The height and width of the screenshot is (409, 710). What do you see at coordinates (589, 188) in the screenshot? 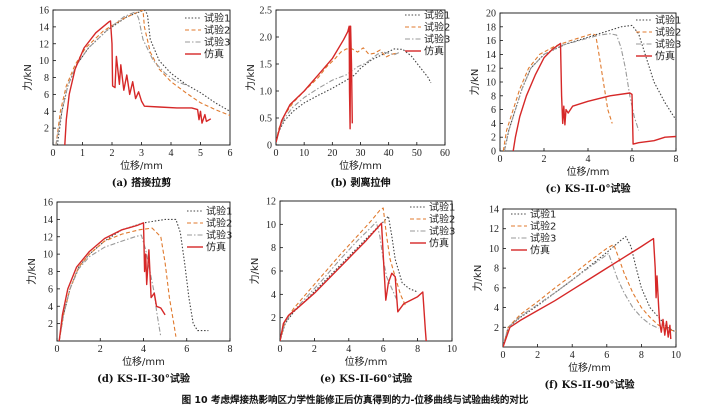
I see `panel-caption: (c) KS-II-0°试验` at bounding box center [589, 188].